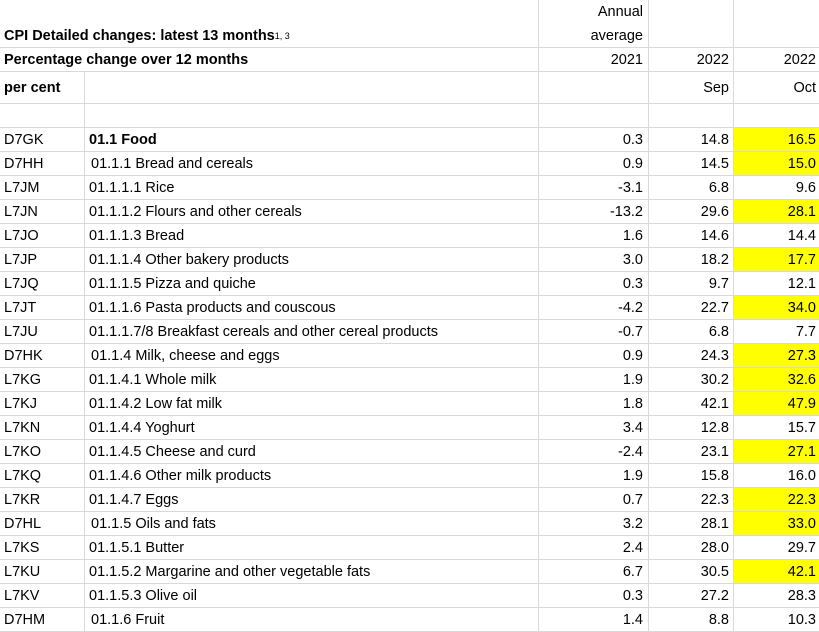 The width and height of the screenshot is (819, 632). What do you see at coordinates (776, 475) in the screenshot?
I see `oct-value-cell: 16.0` at bounding box center [776, 475].